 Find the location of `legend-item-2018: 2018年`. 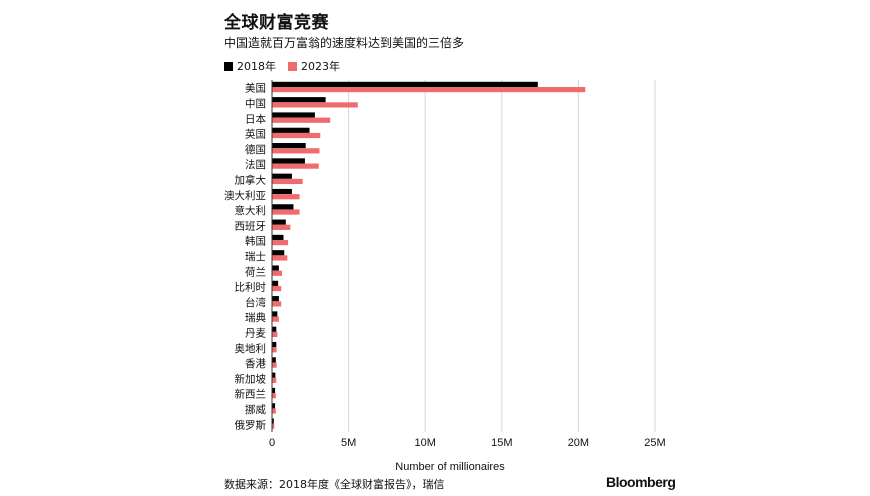

legend-item-2018: 2018年 is located at coordinates (250, 66).